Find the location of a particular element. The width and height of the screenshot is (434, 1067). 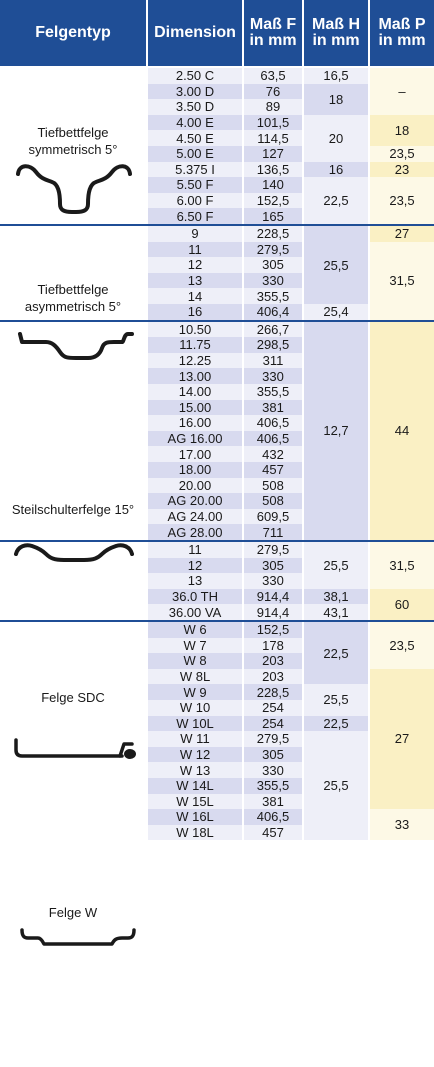

header-mass-p-line2: in mm is located at coordinates (402, 40).